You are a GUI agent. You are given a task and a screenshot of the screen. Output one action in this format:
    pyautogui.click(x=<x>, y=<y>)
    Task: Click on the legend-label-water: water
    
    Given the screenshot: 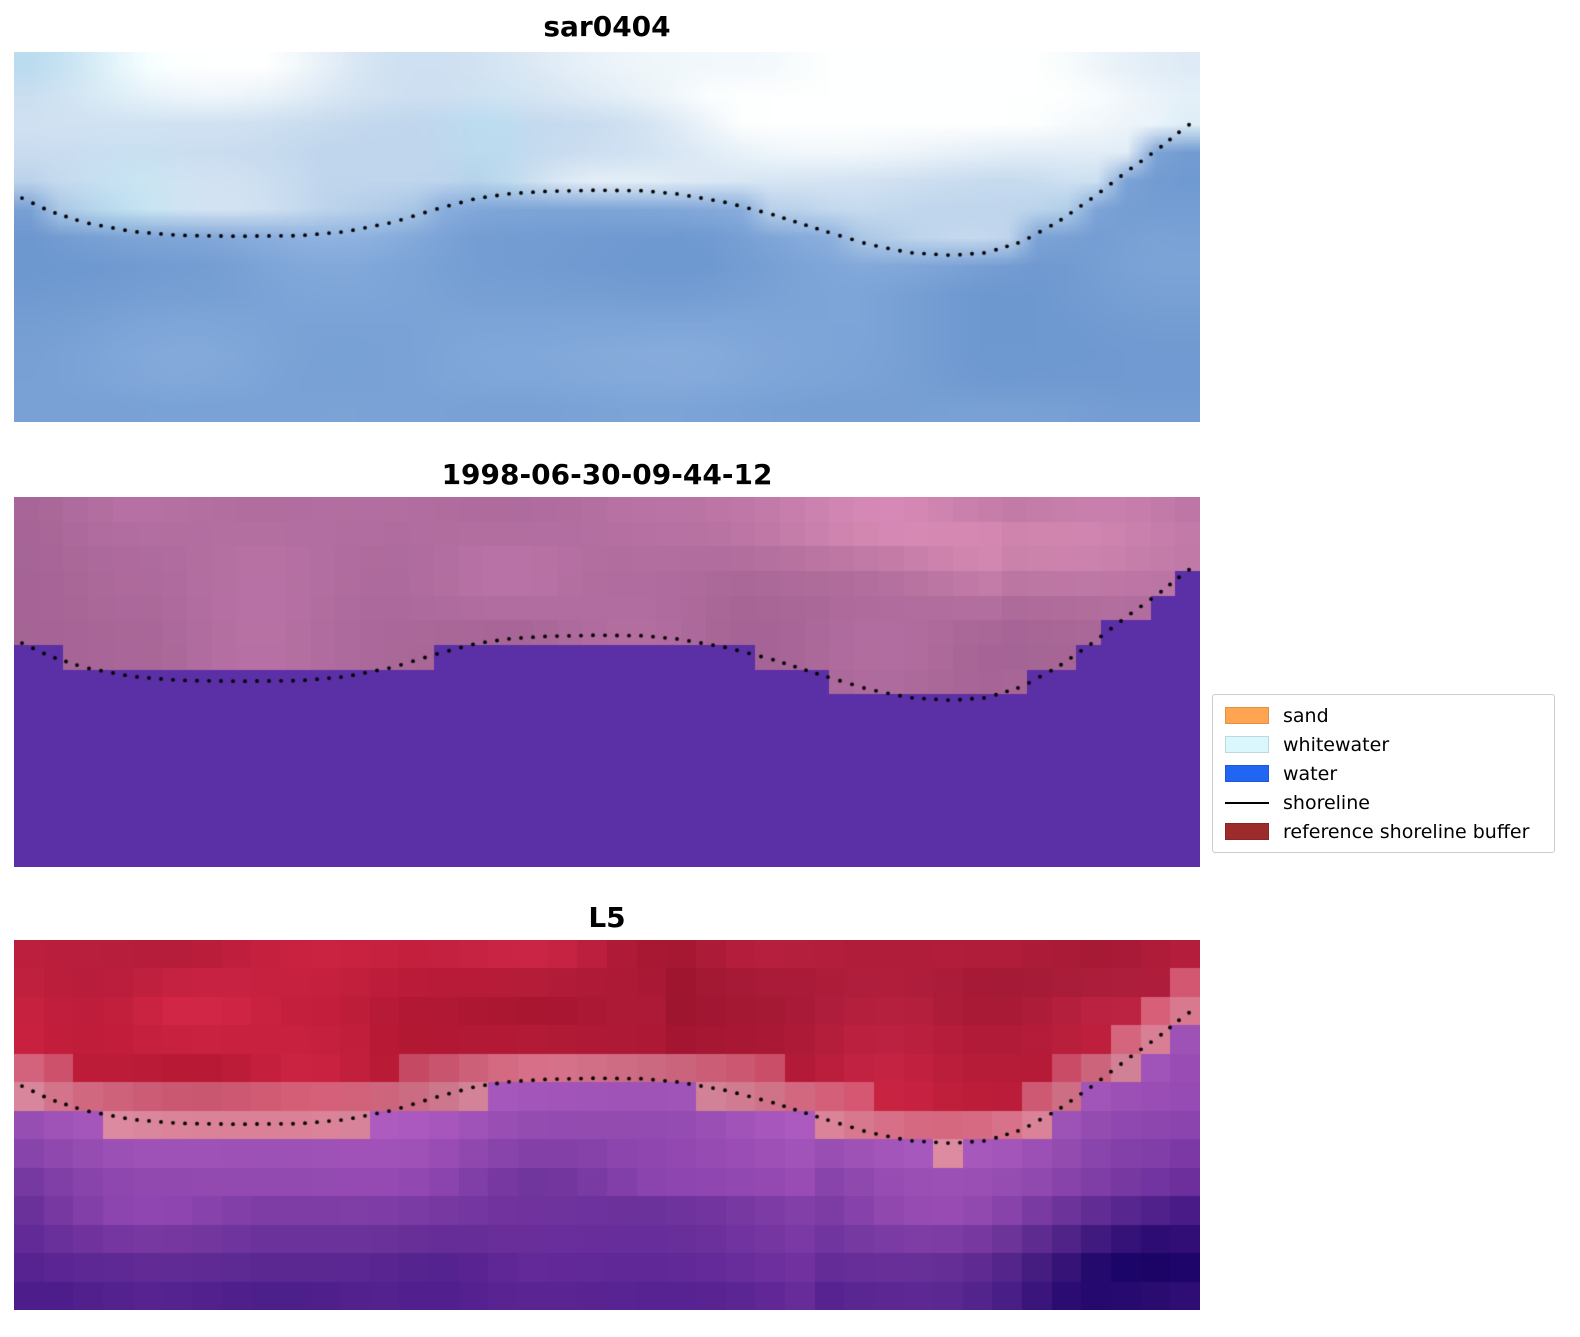 What is the action you would take?
    pyautogui.click(x=1310, y=773)
    